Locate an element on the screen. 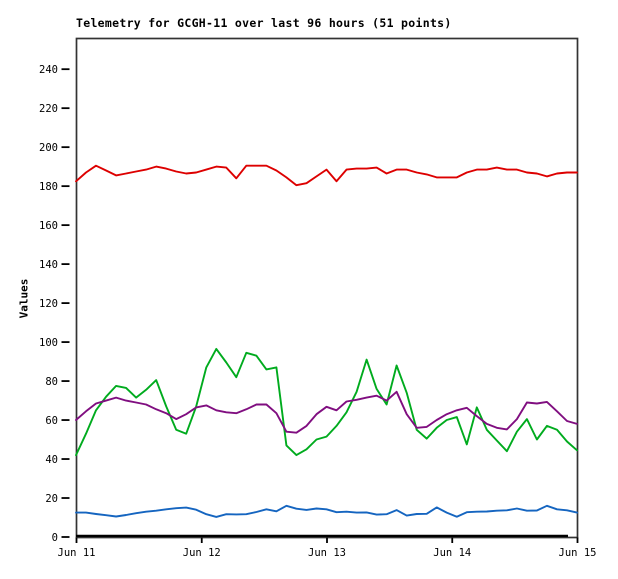 Image resolution: width=618 pixels, height=579 pixels. y-tick-label: 160 is located at coordinates (48, 226).